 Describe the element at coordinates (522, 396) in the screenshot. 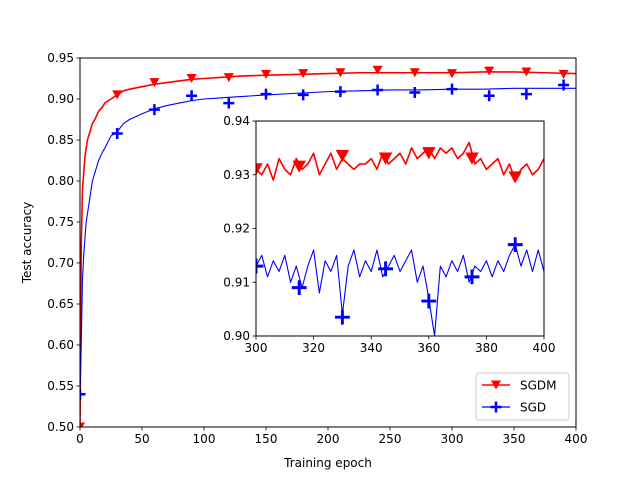

I see `legend: SGDM SGD` at that location.